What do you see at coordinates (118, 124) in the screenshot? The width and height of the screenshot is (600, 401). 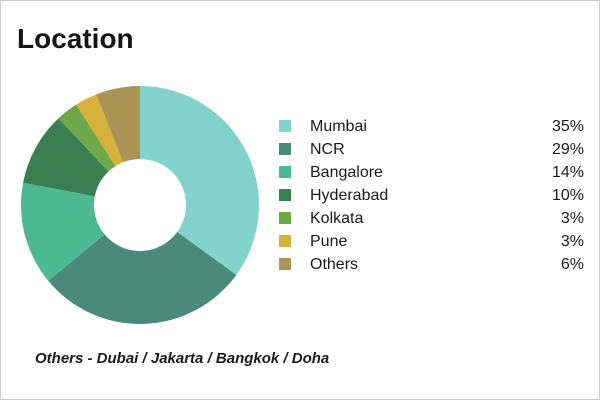 I see `donut-slice-others` at bounding box center [118, 124].